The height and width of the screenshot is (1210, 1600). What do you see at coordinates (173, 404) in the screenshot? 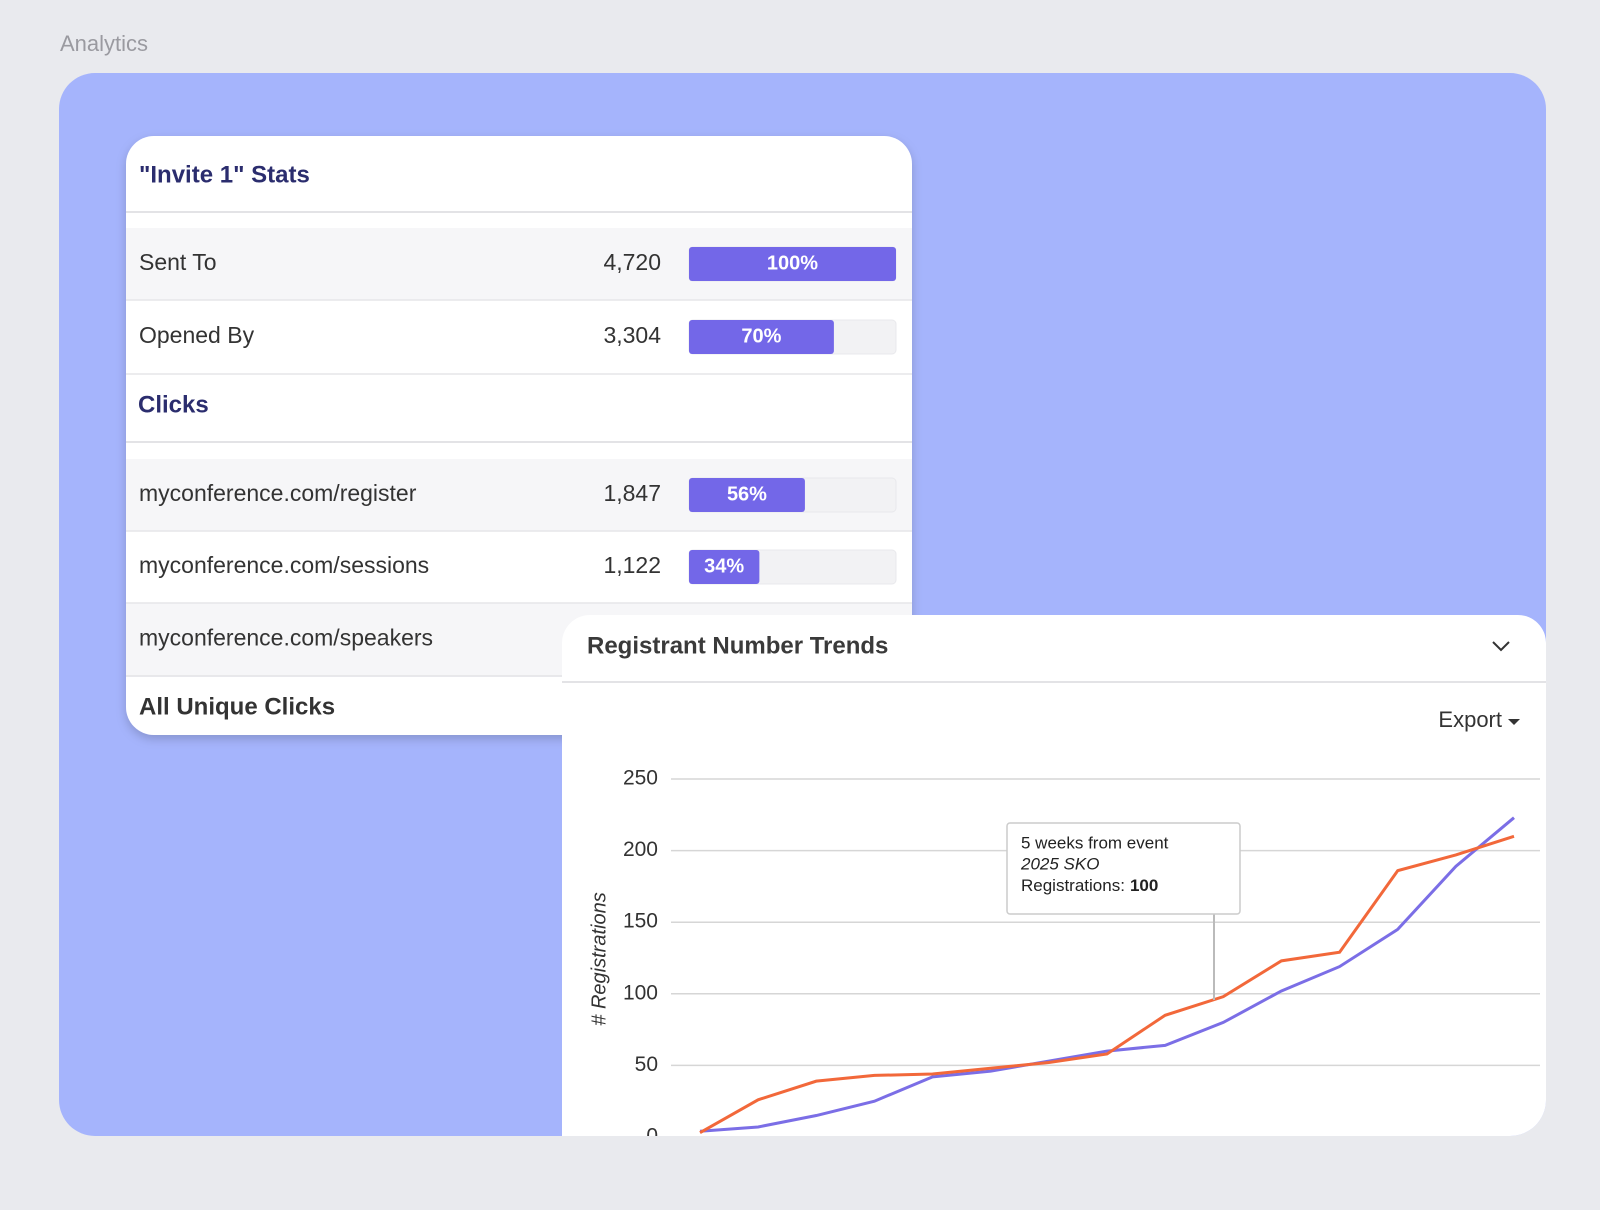
I see `section-title: Clicks` at bounding box center [173, 404].